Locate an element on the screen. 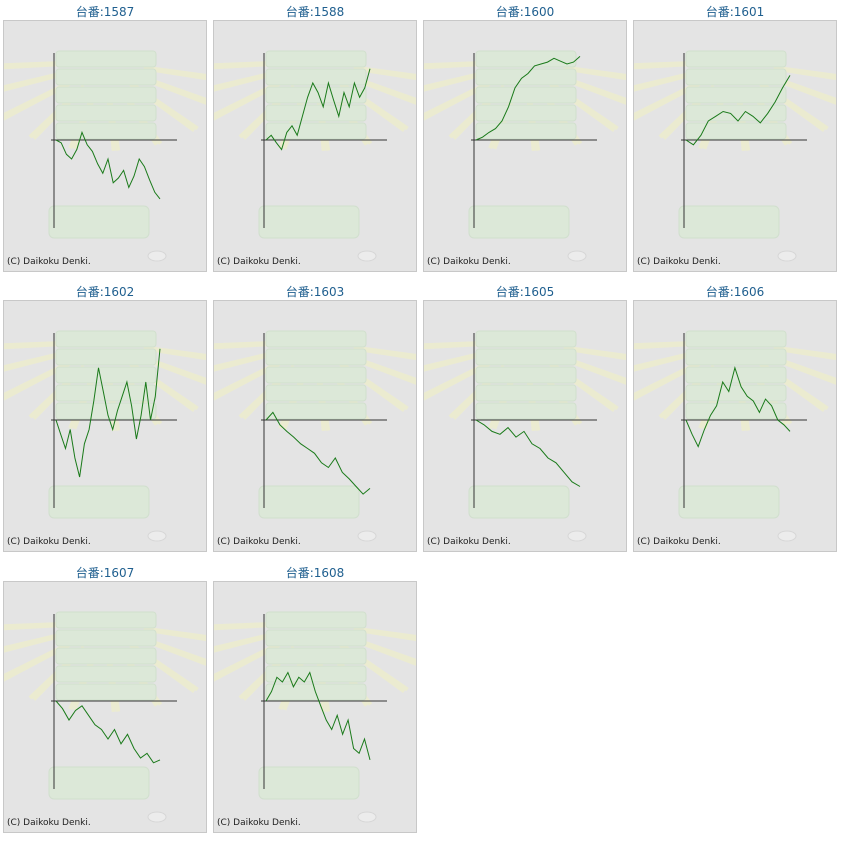  slot-graph-card: 台番:1603 (C) Daikoku Denki. is located at coordinates (315, 418).